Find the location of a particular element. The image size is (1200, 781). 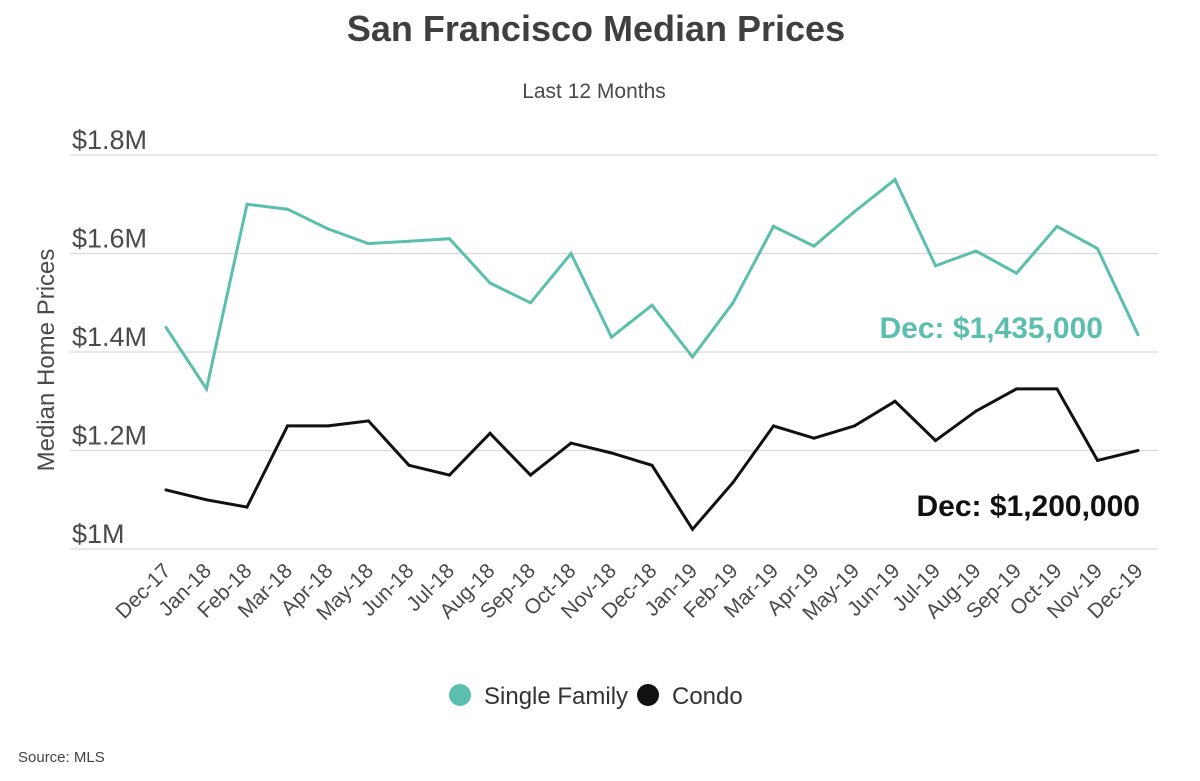

y-tick-label: $1.6M is located at coordinates (109, 239).